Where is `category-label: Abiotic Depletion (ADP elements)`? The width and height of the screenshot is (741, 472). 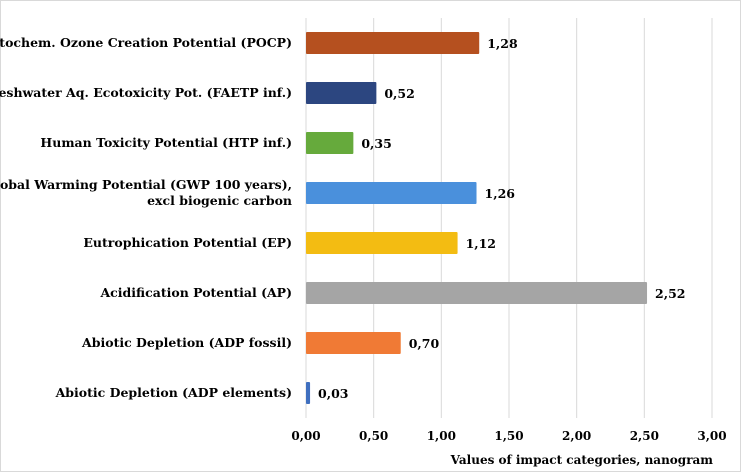 category-label: Abiotic Depletion (ADP elements) is located at coordinates (173, 392).